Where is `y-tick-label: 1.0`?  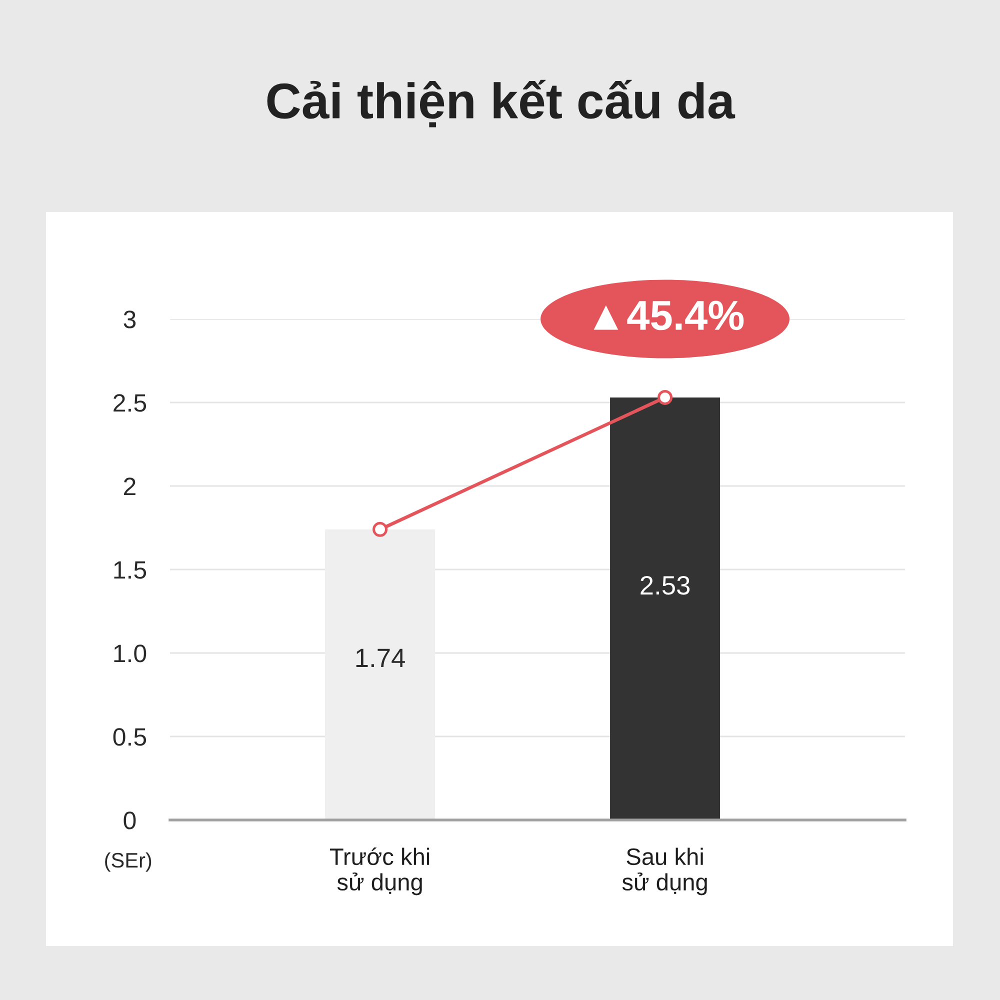
y-tick-label: 1.0 is located at coordinates (130, 653).